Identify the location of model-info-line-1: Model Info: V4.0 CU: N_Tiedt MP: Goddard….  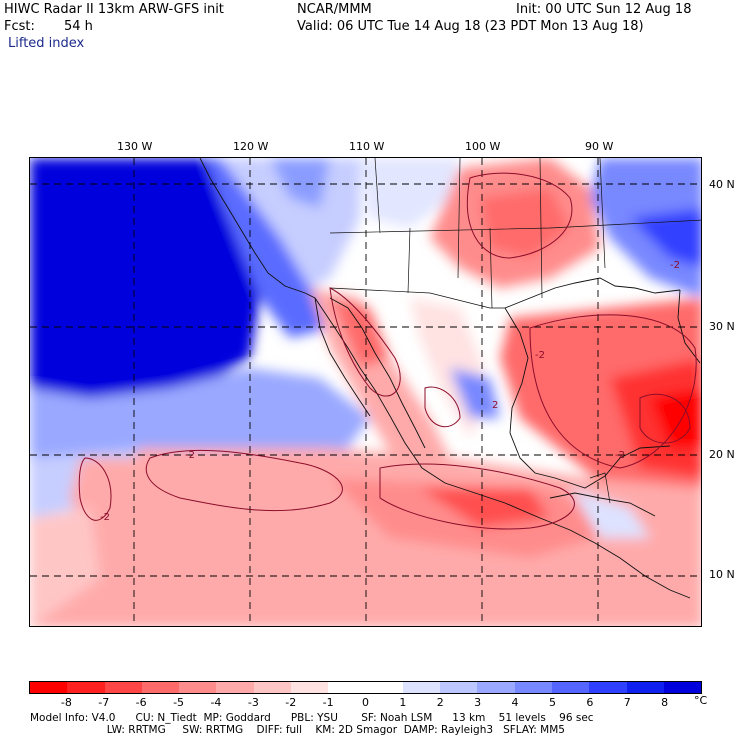
(312, 718).